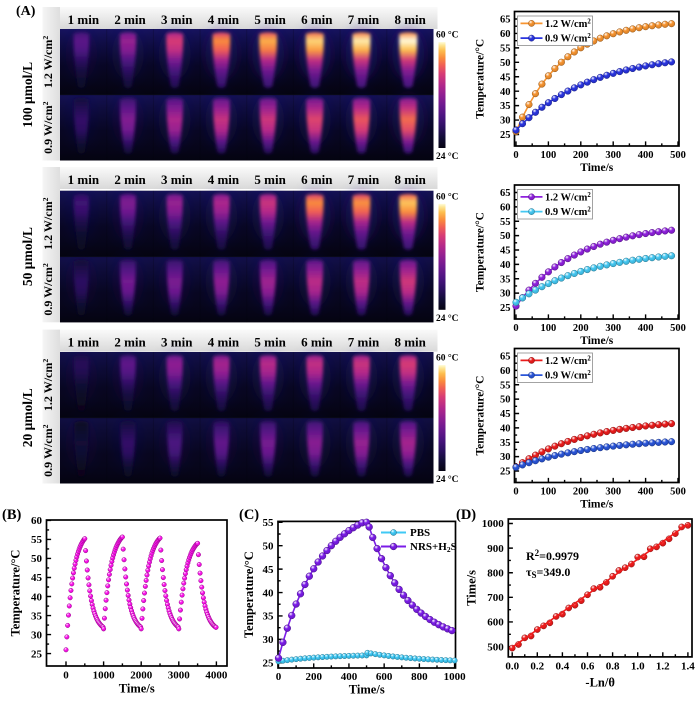 The width and height of the screenshot is (700, 702). I want to click on svg-text: 4000, so click(216, 676).